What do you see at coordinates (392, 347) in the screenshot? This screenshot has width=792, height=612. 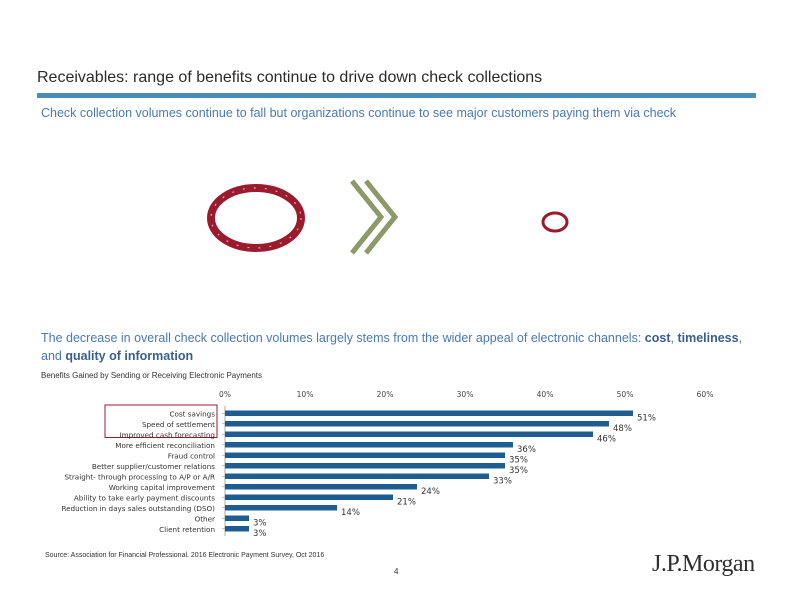 I see `lead-separator: , and` at bounding box center [392, 347].